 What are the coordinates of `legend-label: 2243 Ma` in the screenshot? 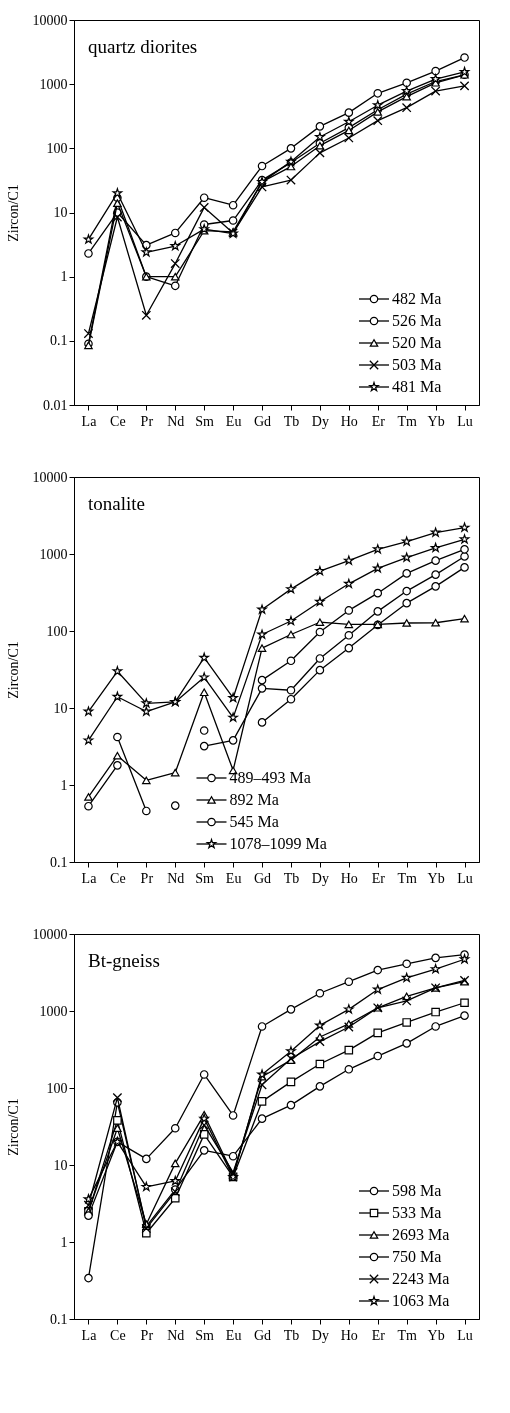 It's located at (421, 1278).